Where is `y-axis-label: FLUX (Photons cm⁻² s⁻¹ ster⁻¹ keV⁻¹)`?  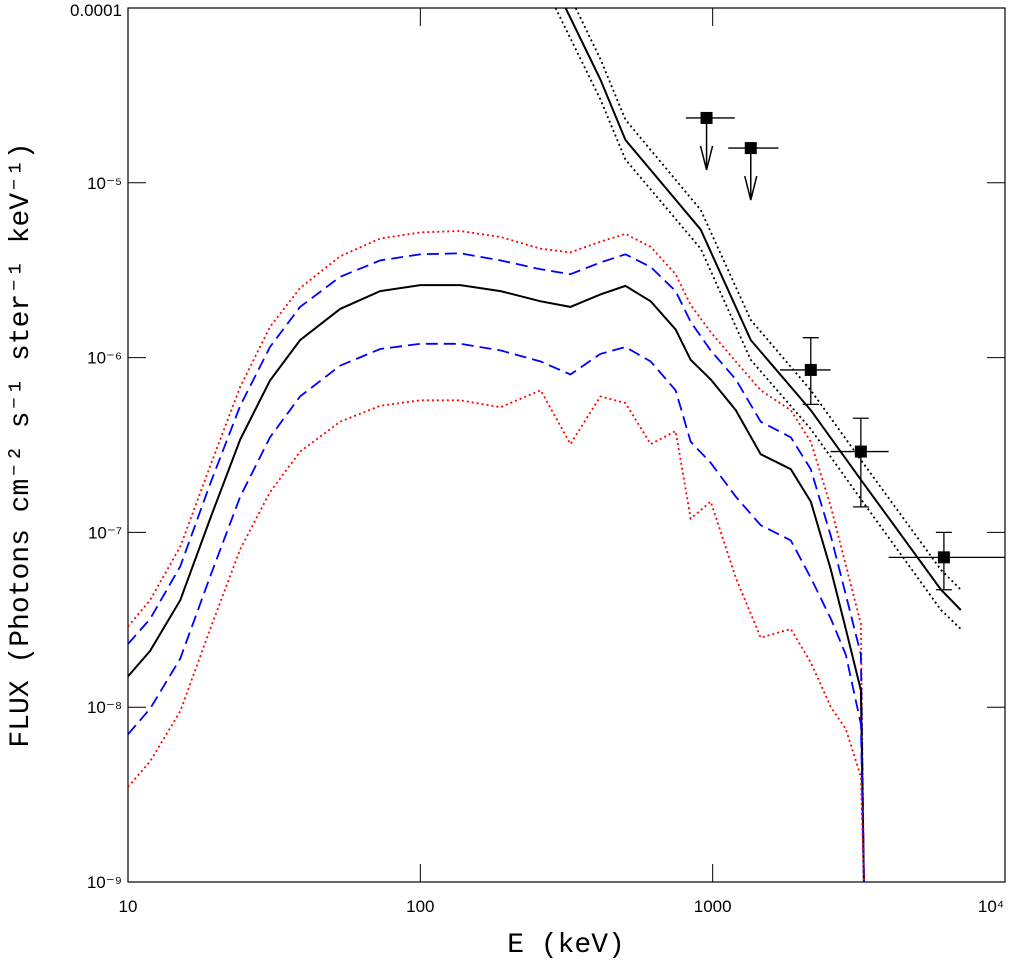
y-axis-label: FLUX (Photons cm⁻² s⁻¹ ster⁻¹ keV⁻¹) is located at coordinates (21, 444).